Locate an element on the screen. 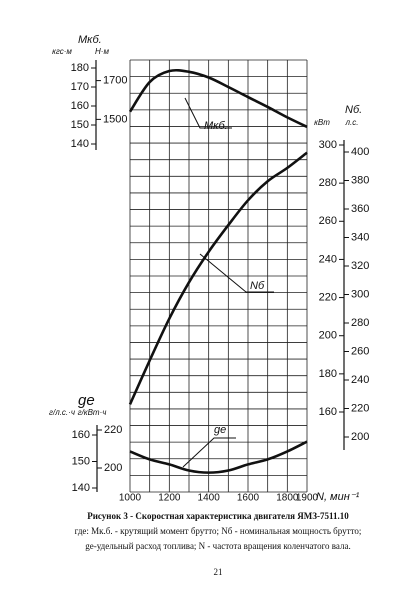  y2-tick-label: 260 is located at coordinates (360, 351).